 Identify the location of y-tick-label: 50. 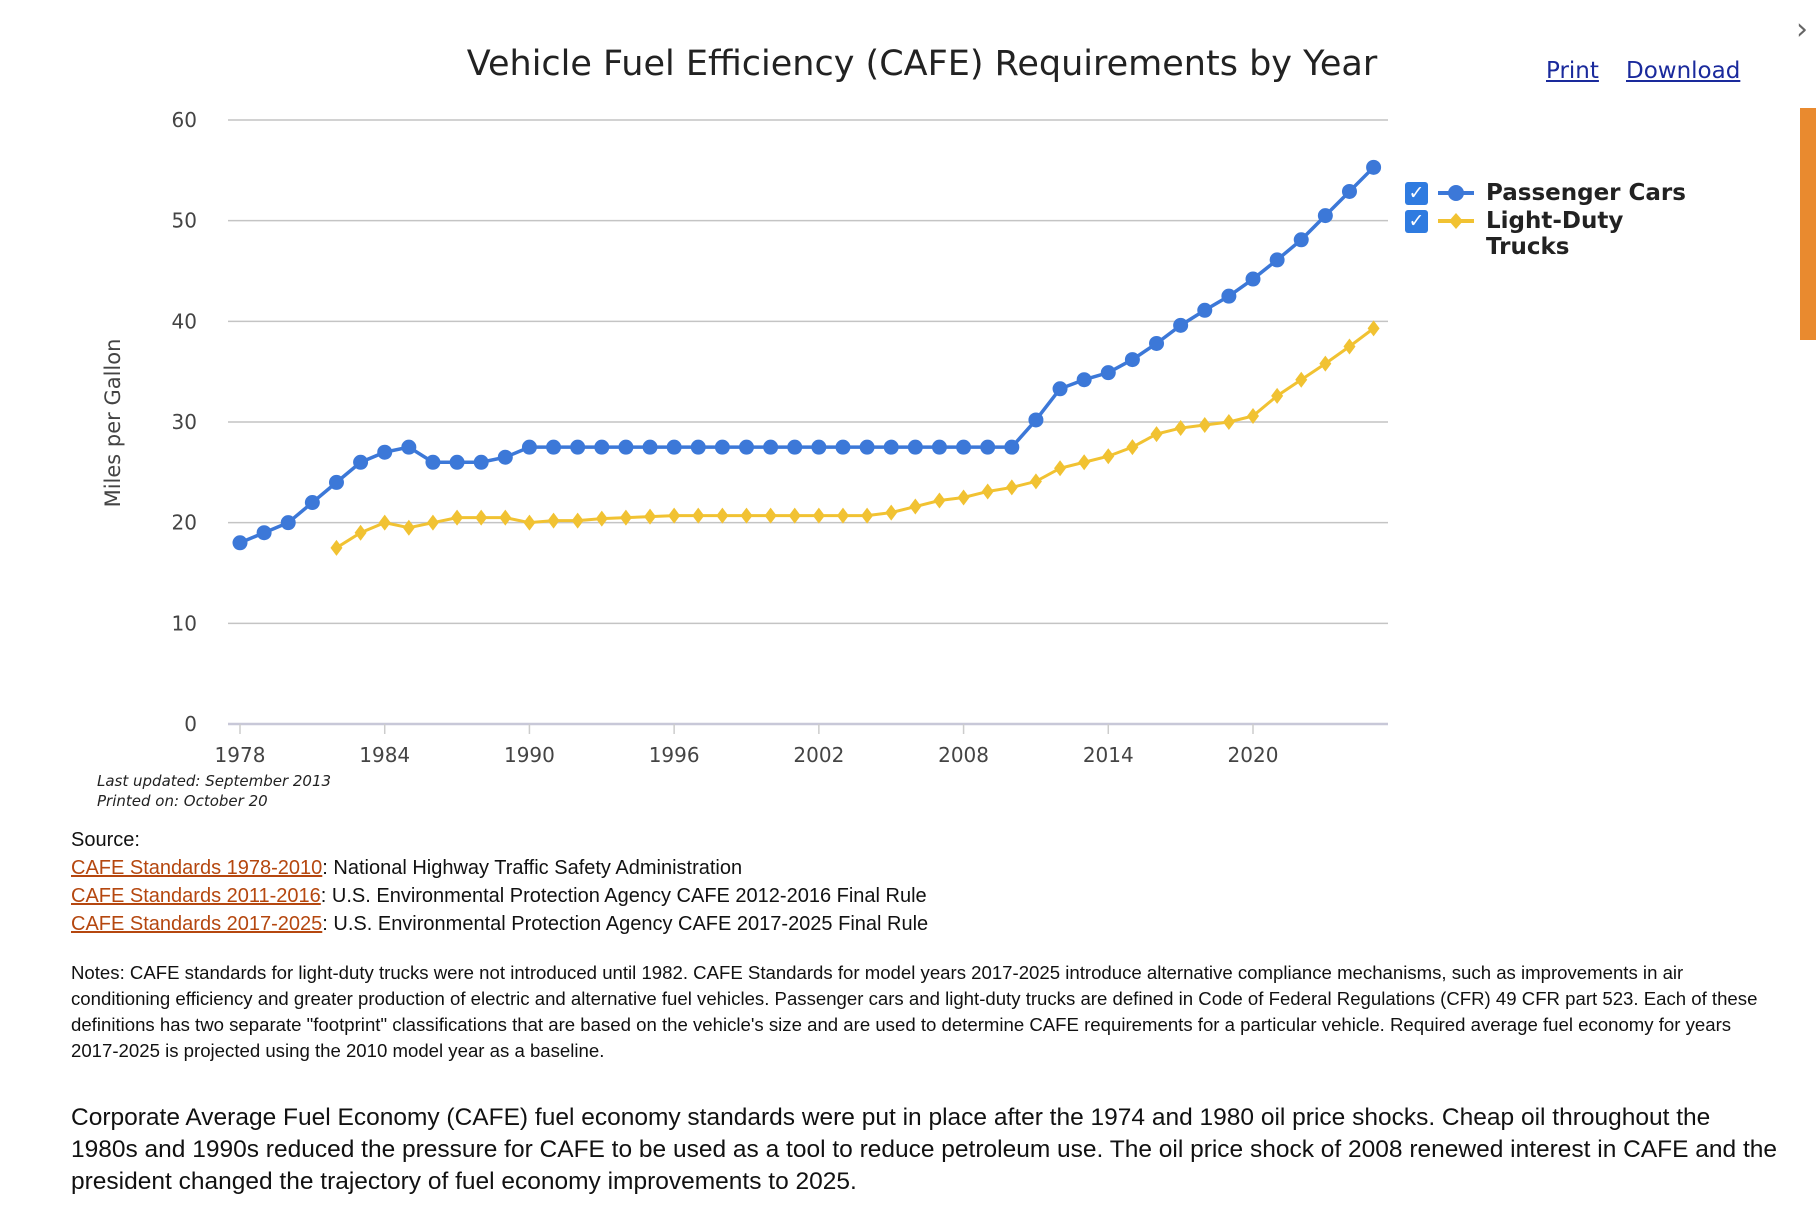
(184, 221).